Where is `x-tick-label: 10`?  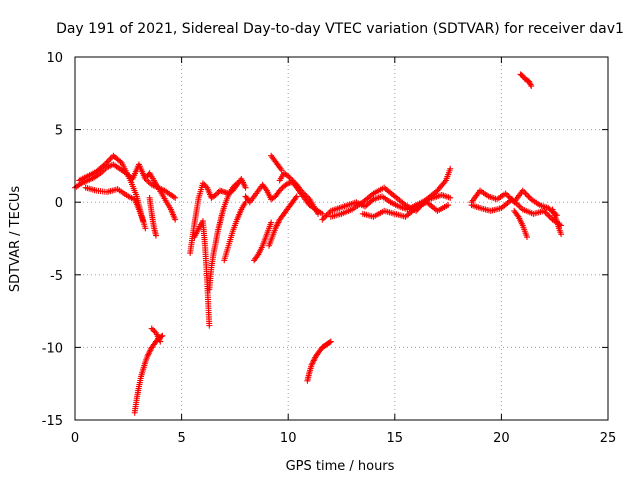
x-tick-label: 10 is located at coordinates (288, 438).